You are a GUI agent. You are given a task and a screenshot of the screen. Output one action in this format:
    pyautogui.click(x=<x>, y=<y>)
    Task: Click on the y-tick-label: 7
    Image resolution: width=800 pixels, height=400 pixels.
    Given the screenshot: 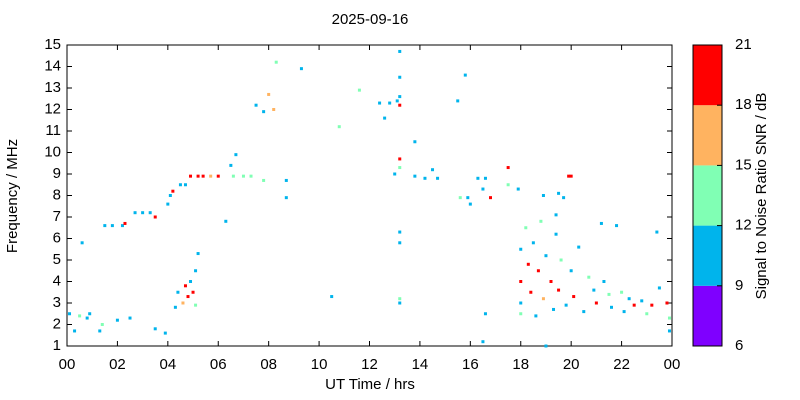 What is the action you would take?
    pyautogui.click(x=57, y=216)
    